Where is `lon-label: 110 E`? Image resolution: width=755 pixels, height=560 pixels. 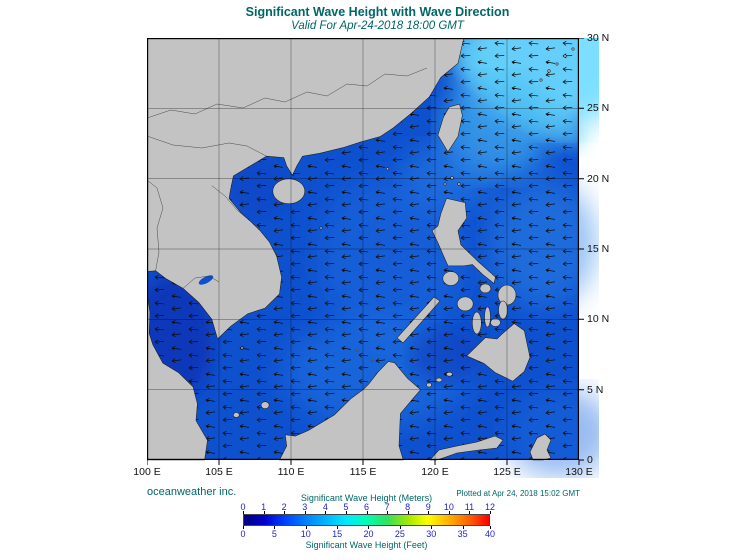
lon-label: 110 E is located at coordinates (291, 472).